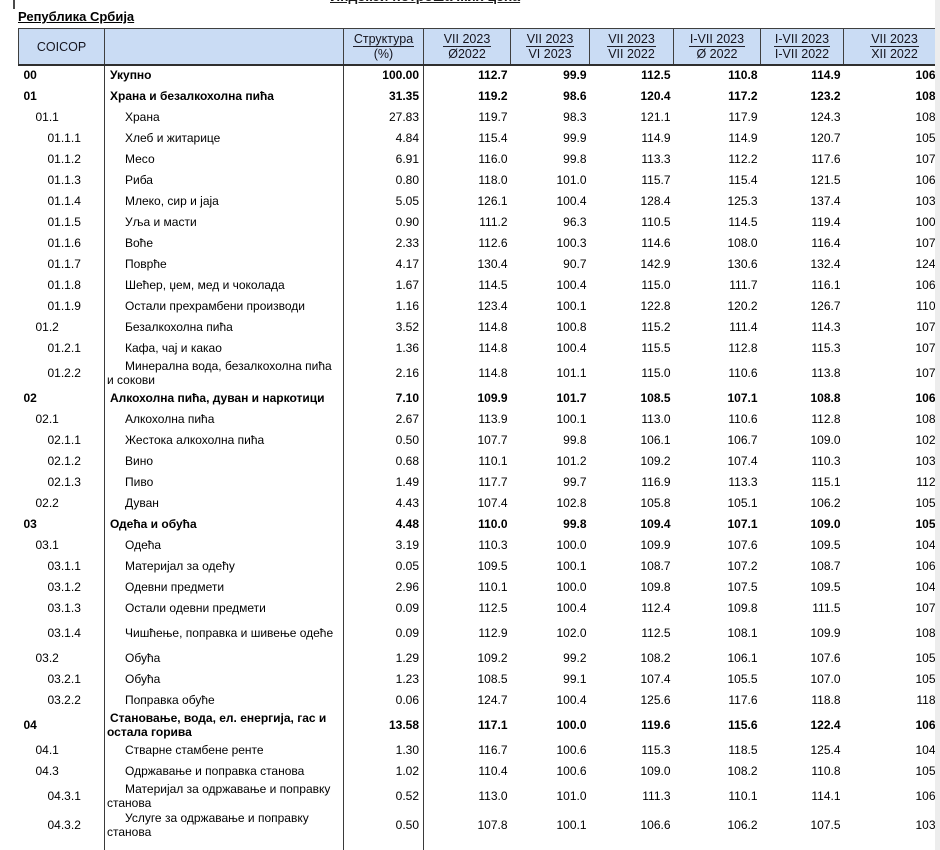 The image size is (940, 850). What do you see at coordinates (61, 419) in the screenshot?
I see `coicop-code: 02.1` at bounding box center [61, 419].